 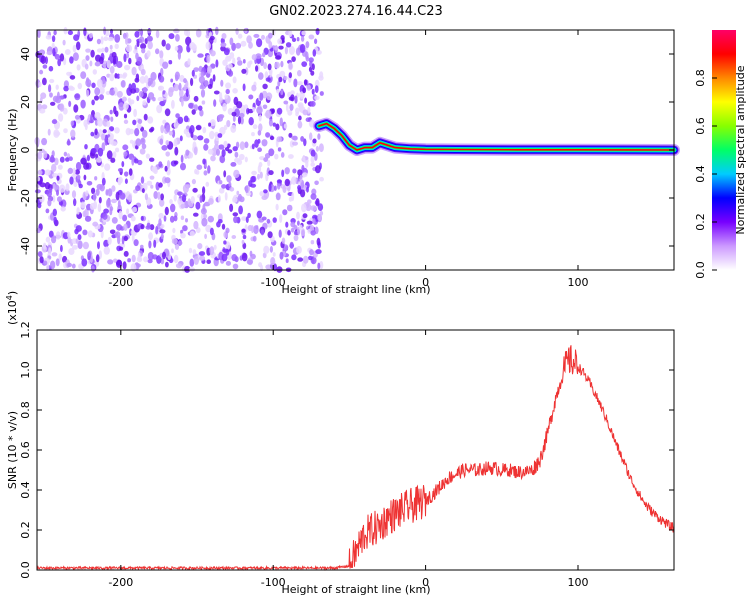 What do you see at coordinates (12, 308) in the screenshot?
I see `snr-scale-factor: (x104)` at bounding box center [12, 308].